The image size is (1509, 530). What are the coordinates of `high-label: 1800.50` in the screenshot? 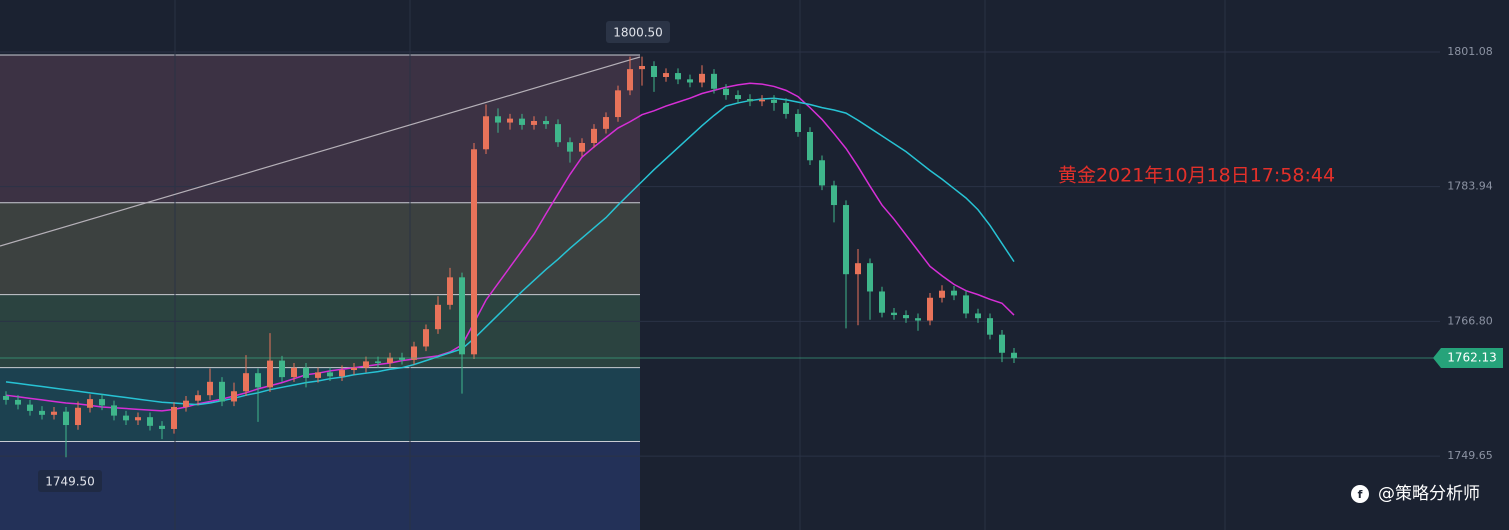 It's located at (638, 33).